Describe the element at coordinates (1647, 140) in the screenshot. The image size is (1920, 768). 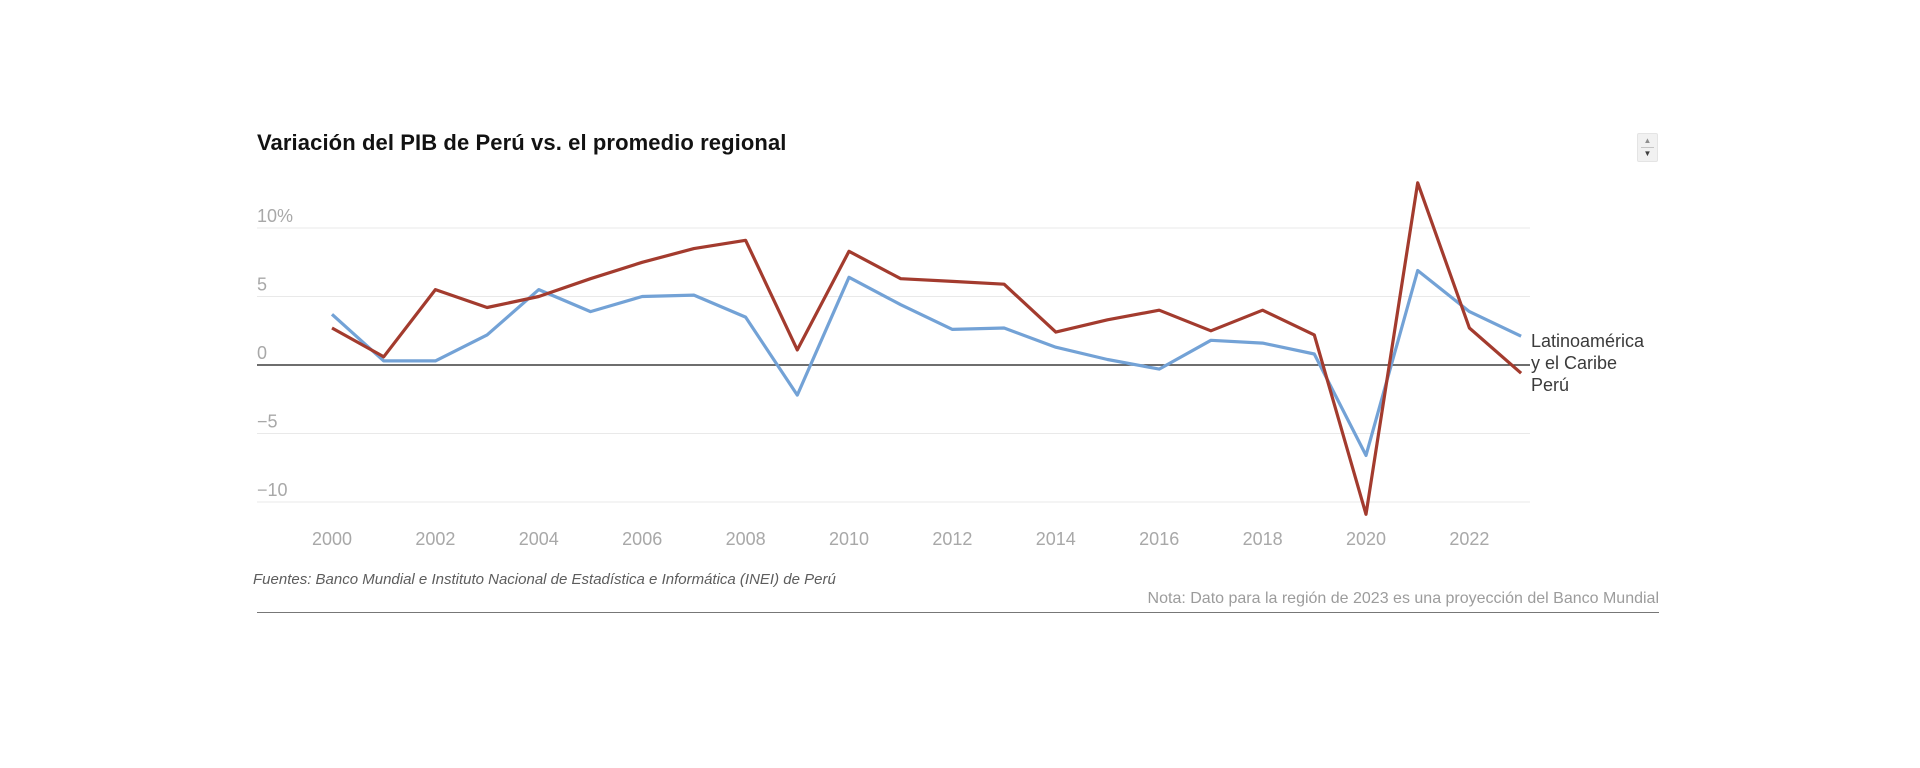
I see `caret-up-icon: ▲` at that location.